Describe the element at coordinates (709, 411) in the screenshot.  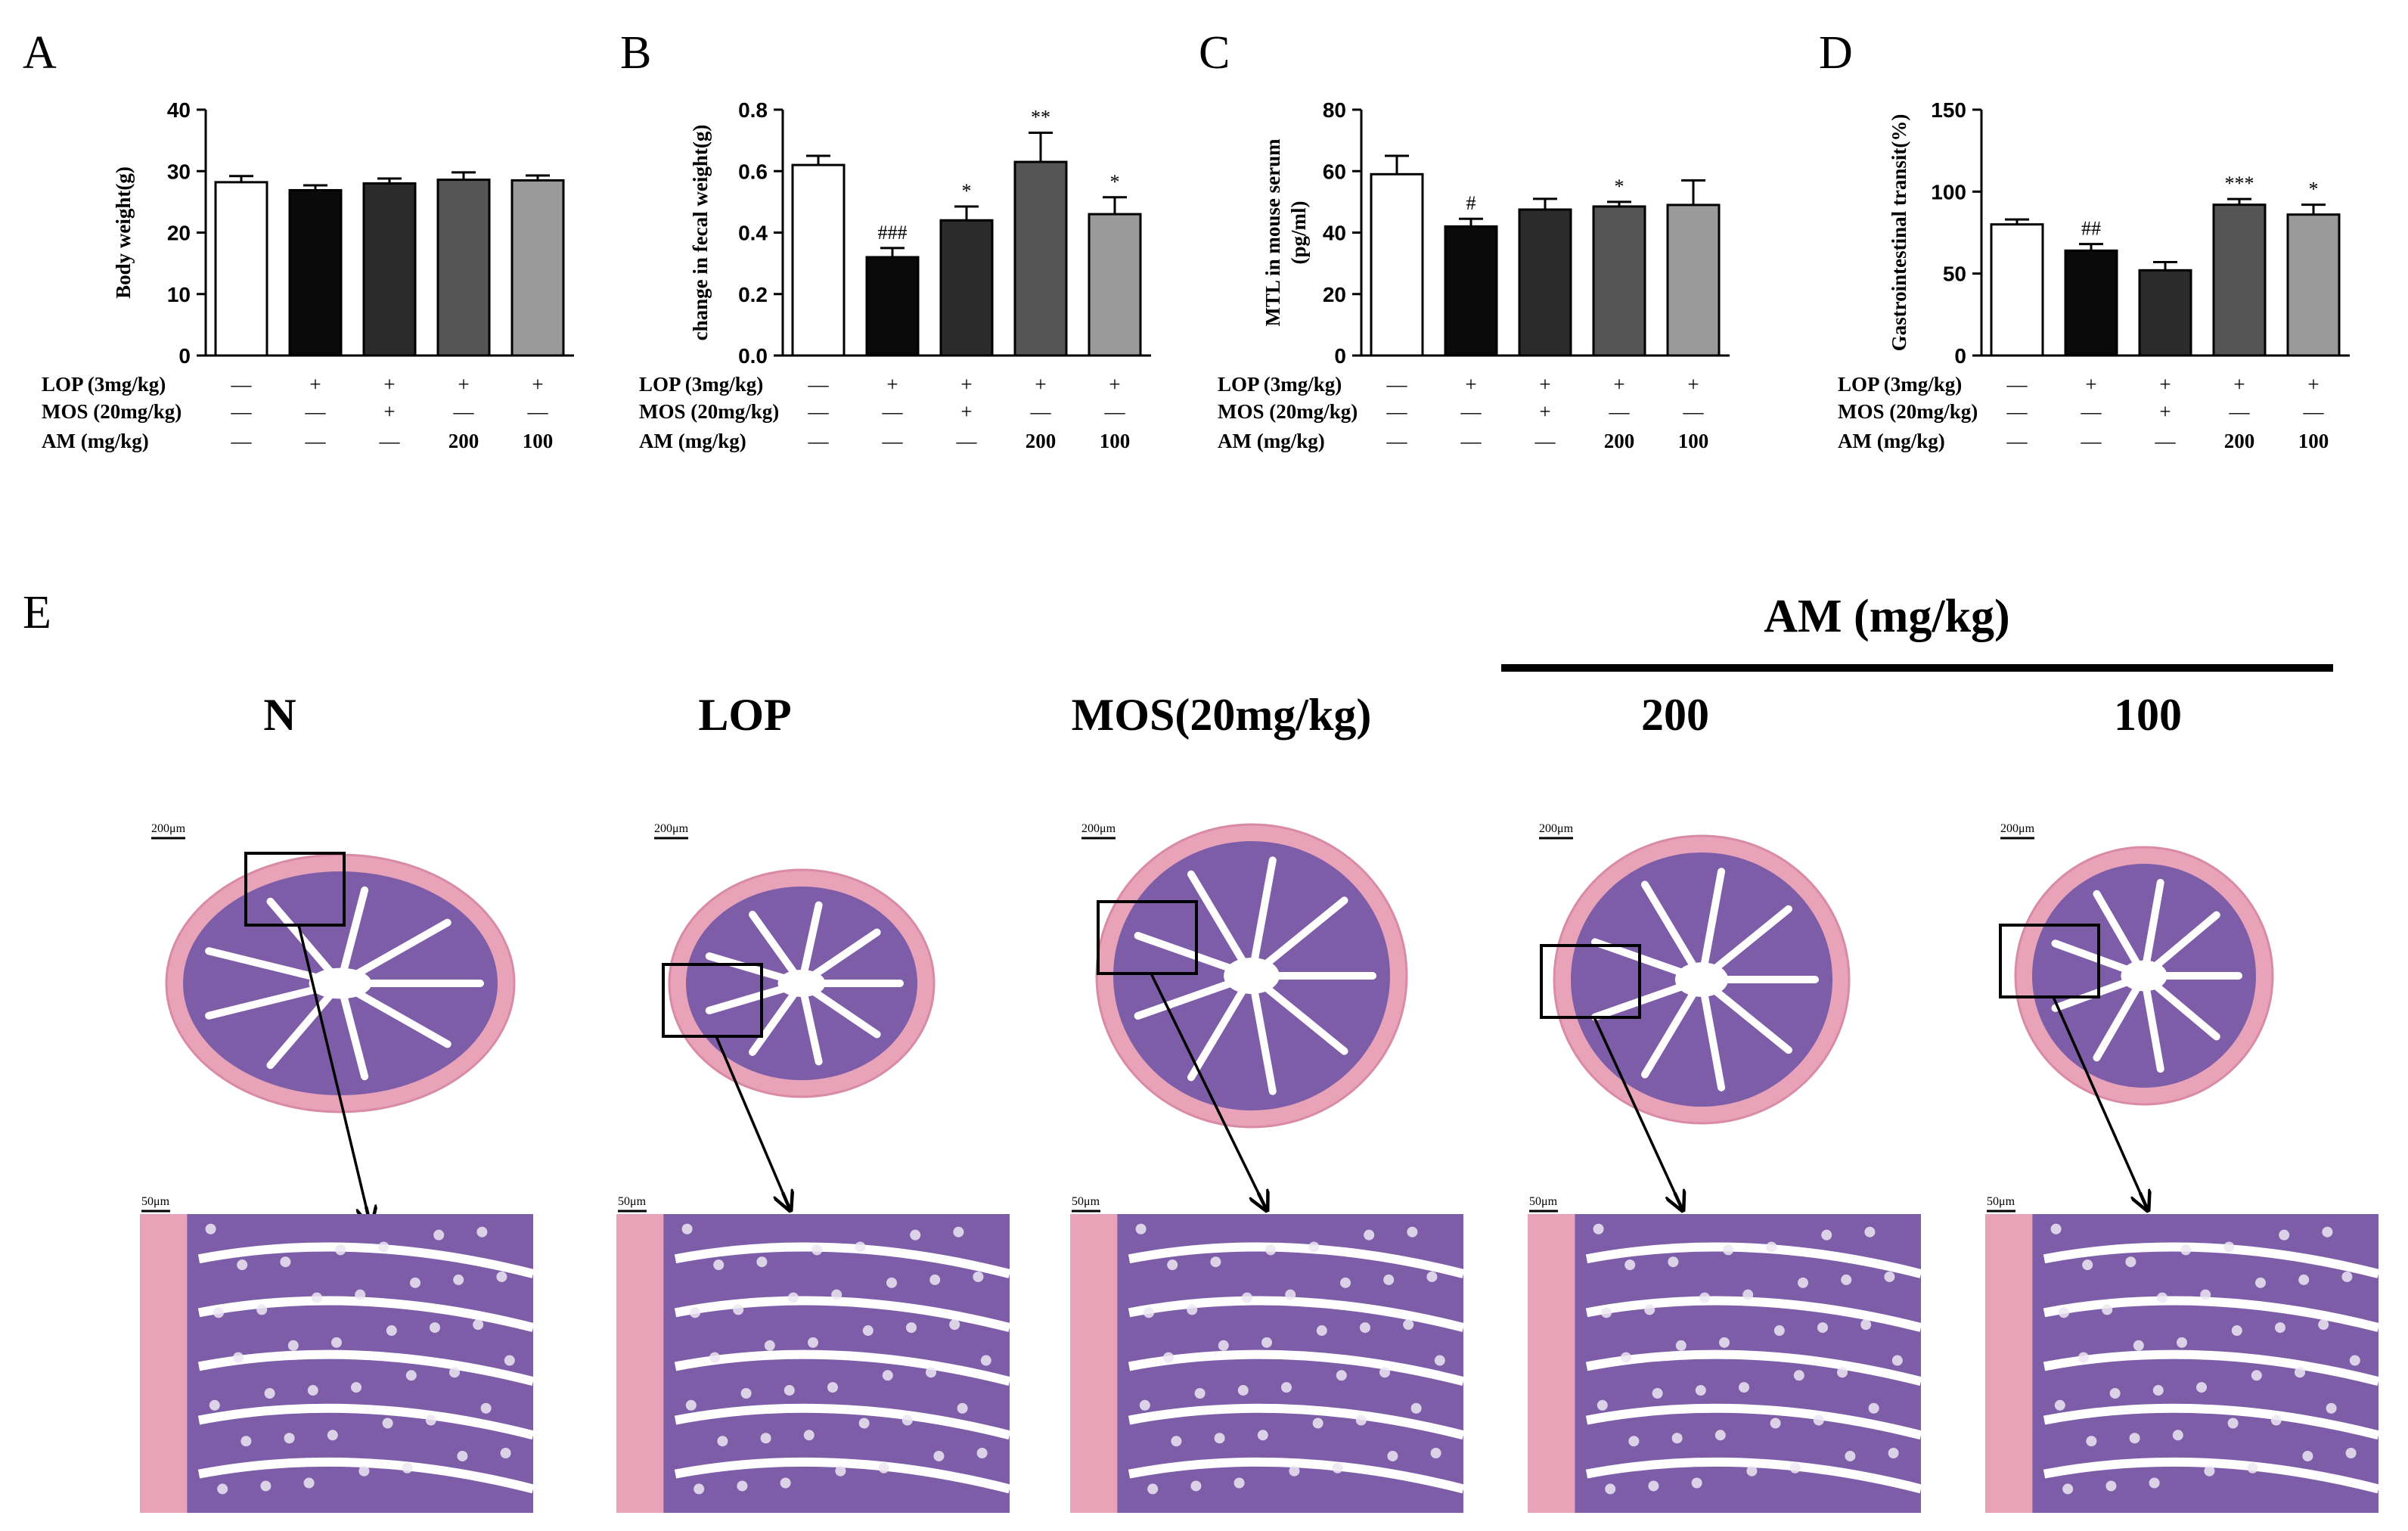
I see `treatment-row-label: MOS (20mg/kg)` at that location.